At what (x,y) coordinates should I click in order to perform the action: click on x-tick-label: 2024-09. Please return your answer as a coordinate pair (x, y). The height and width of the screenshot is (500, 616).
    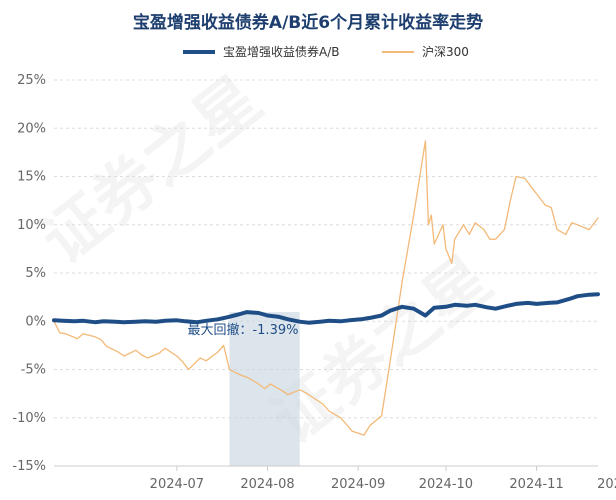
    Looking at the image, I should click on (358, 484).